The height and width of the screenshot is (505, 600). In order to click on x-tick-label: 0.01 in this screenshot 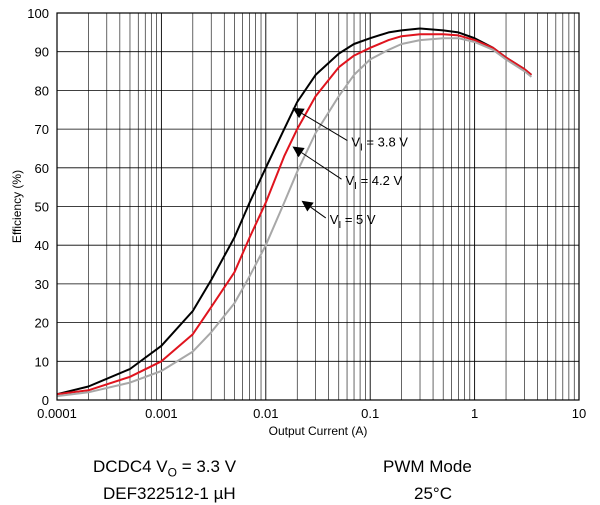, I will do `click(265, 413)`.